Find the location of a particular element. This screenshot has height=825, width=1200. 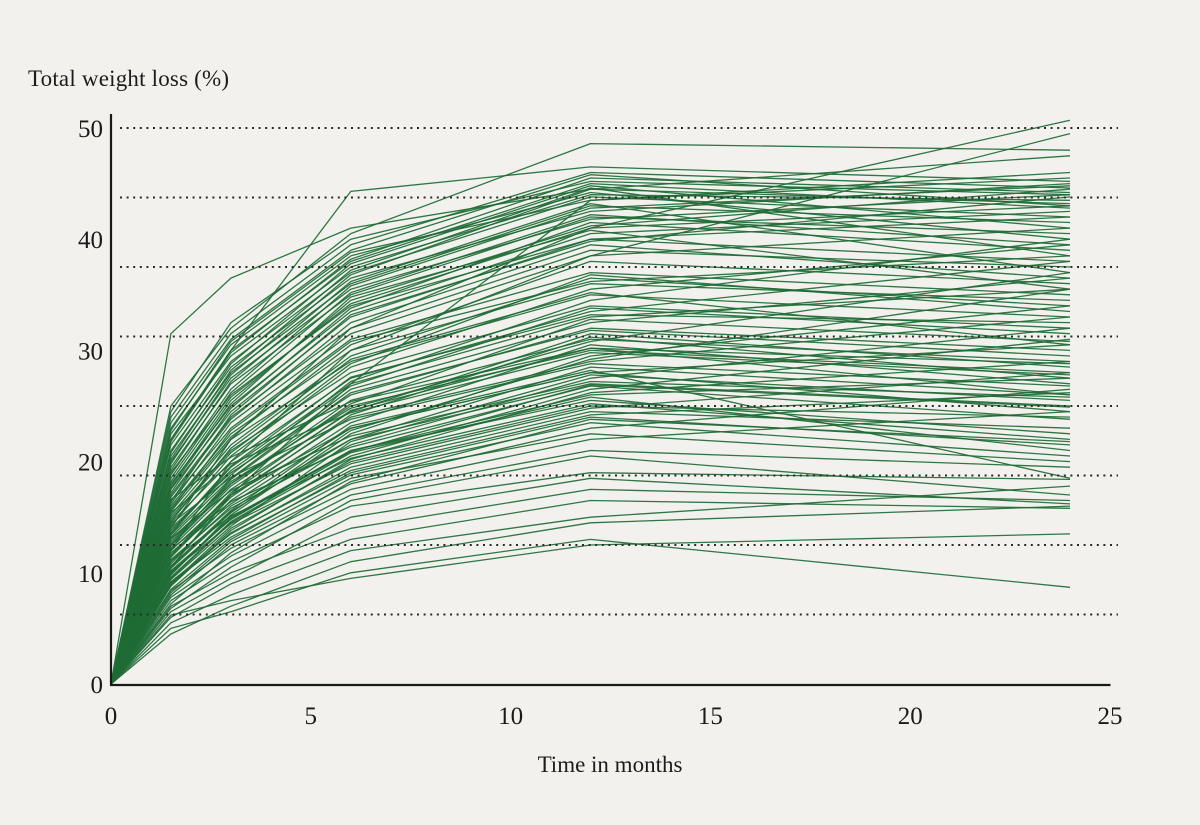

y-tick-label: 30 is located at coordinates (90, 351).